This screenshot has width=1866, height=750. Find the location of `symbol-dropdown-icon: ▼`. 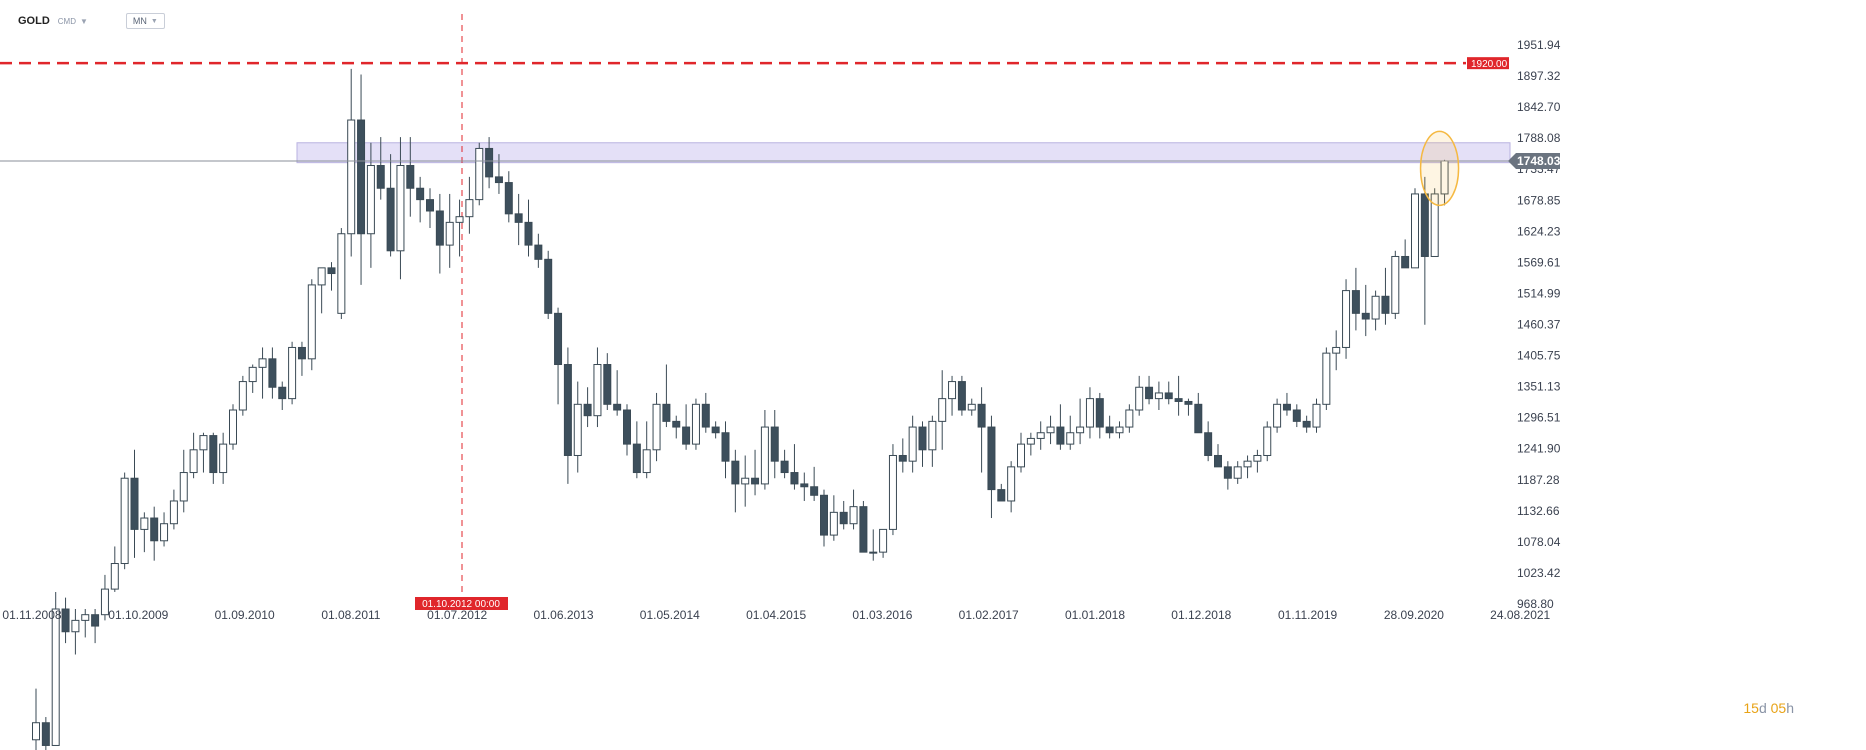

symbol-dropdown-icon: ▼ is located at coordinates (84, 21).